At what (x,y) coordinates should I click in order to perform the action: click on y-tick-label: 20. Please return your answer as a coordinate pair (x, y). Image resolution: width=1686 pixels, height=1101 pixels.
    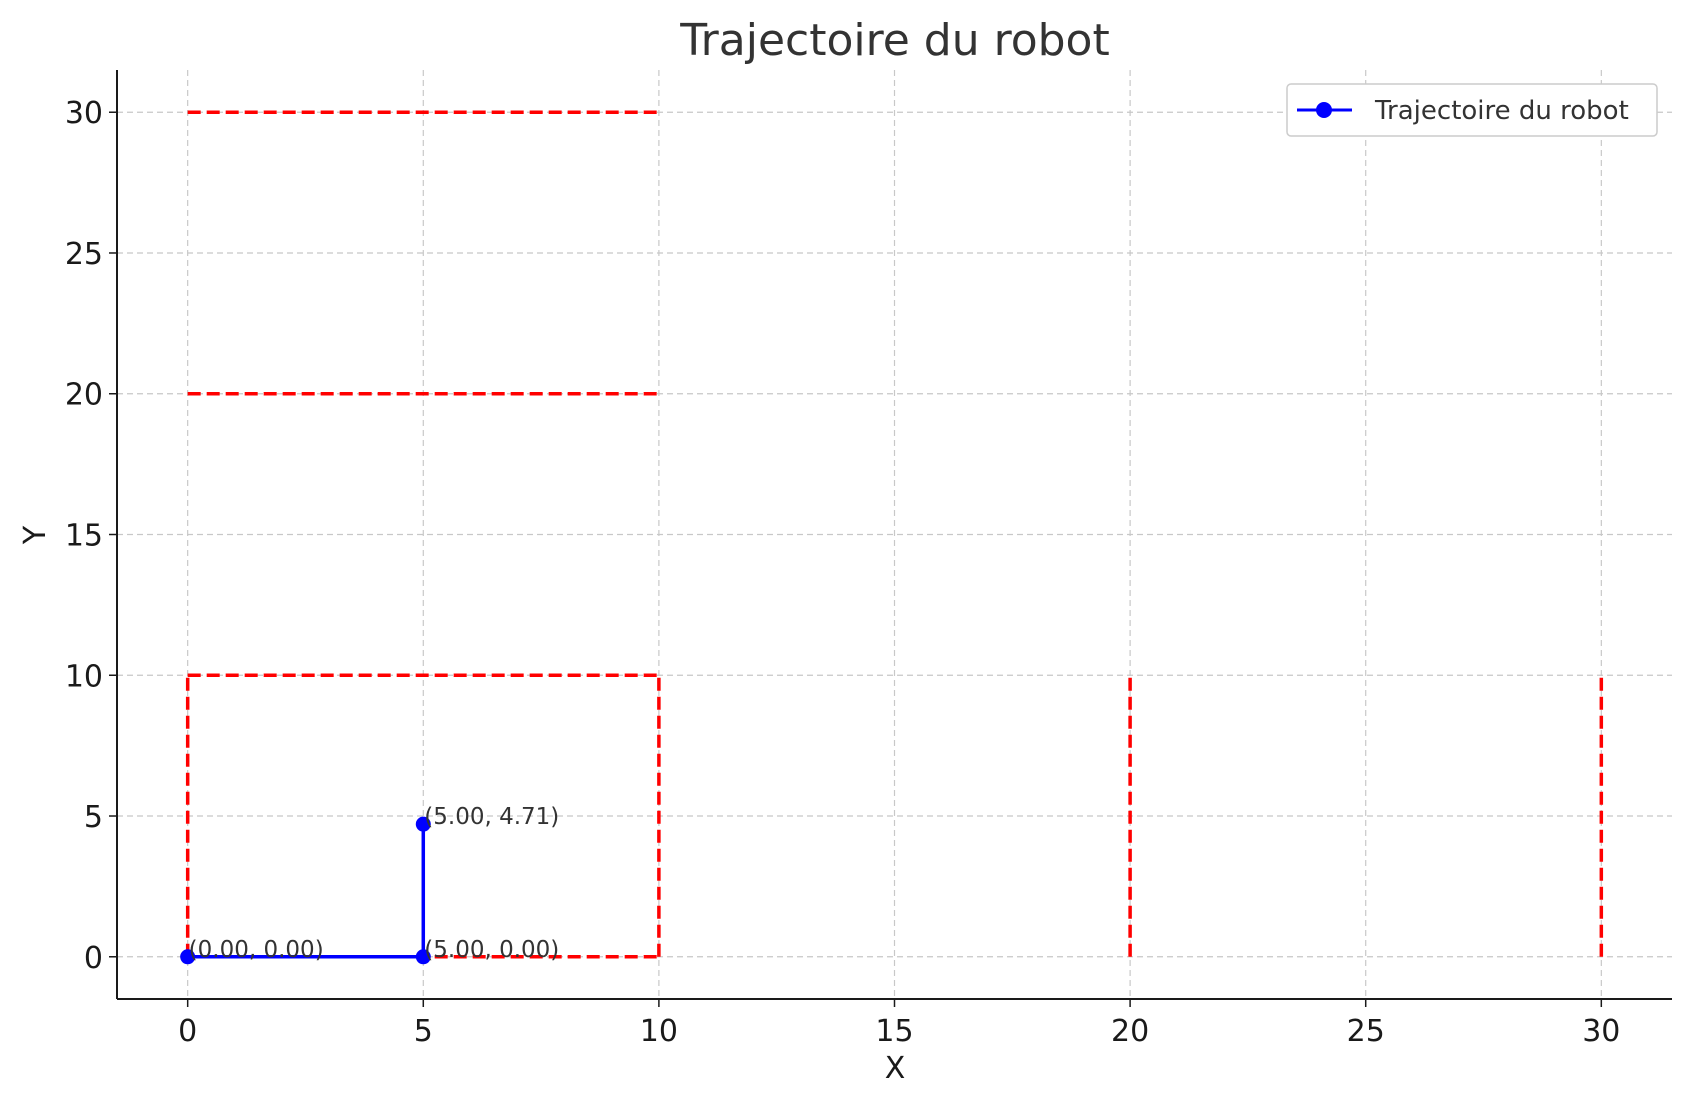
    Looking at the image, I should click on (84, 395).